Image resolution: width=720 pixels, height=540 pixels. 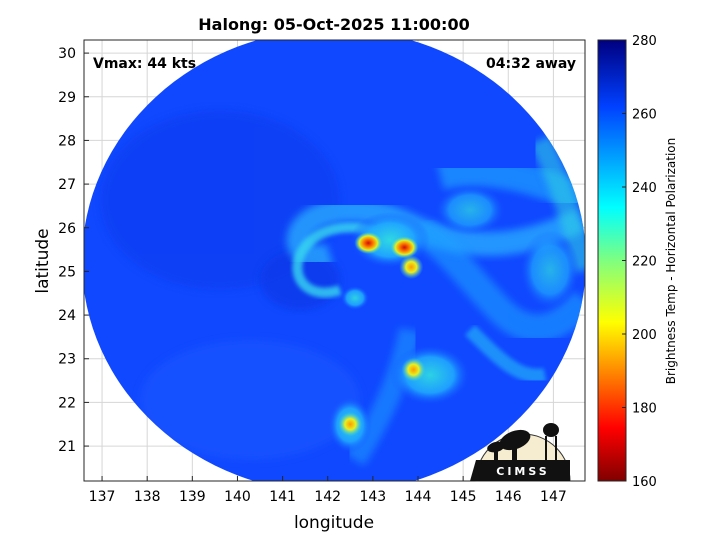 What do you see at coordinates (147, 497) in the screenshot?
I see `x-tick-label: 138` at bounding box center [147, 497].